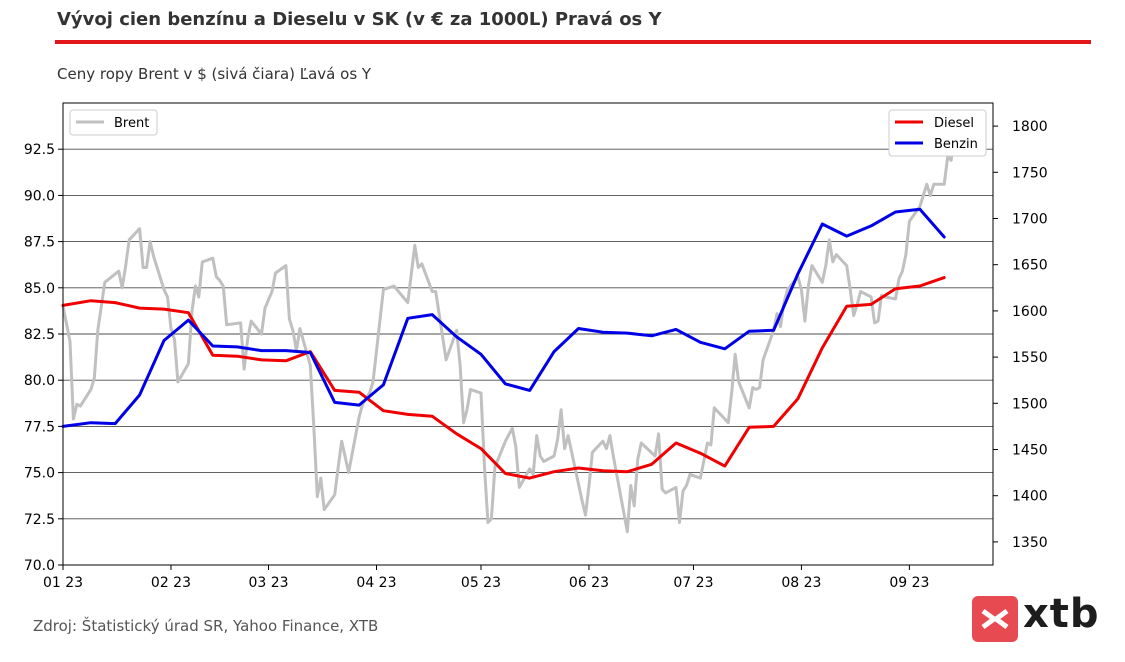  Describe the element at coordinates (589, 583) in the screenshot. I see `x-tick-label: 06 23` at that location.